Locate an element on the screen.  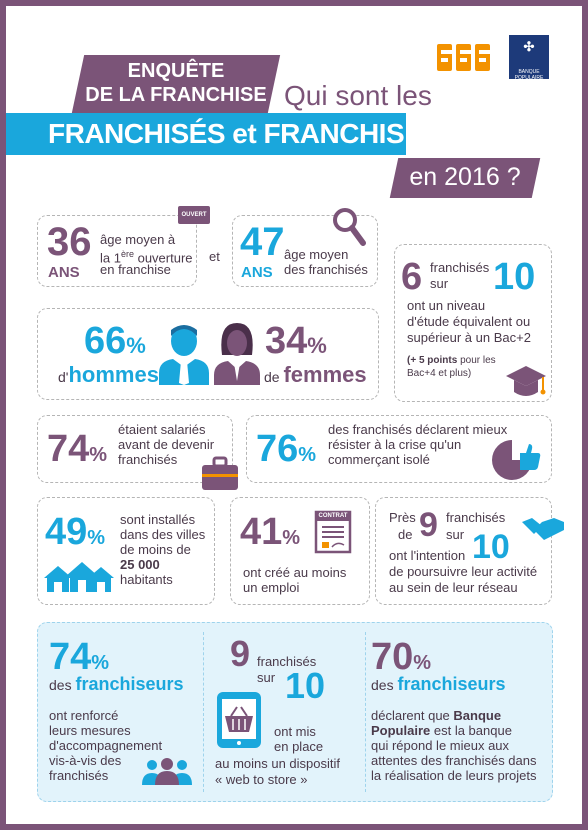
contract-icon is located at coordinates (333, 532).